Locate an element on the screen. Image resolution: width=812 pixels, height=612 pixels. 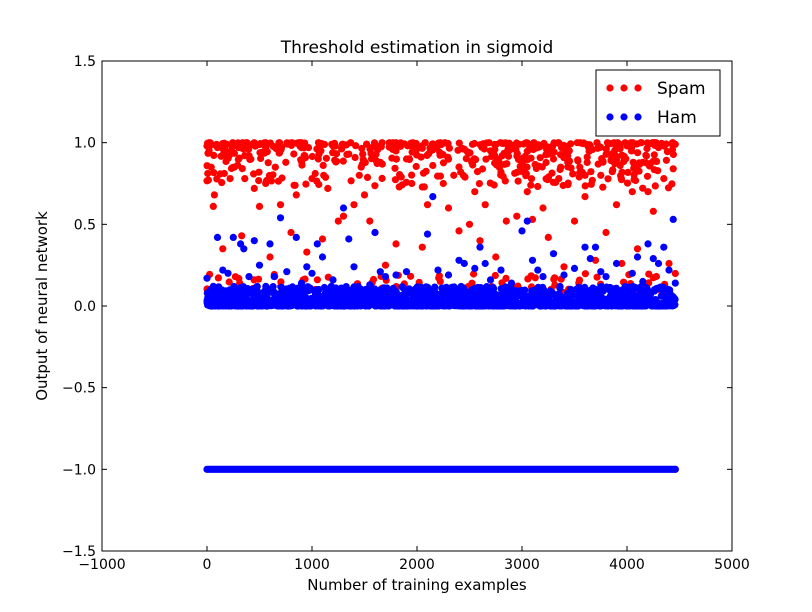
x-tick-label: 2000 is located at coordinates (417, 565).